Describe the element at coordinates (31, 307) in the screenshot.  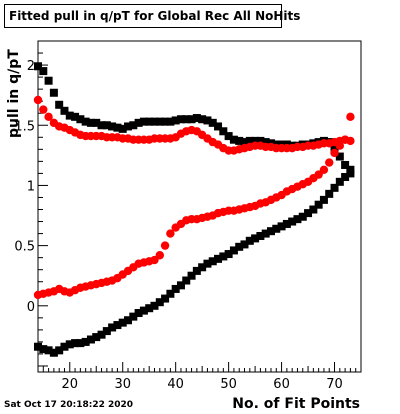
I see `y-tick-label: 0` at that location.